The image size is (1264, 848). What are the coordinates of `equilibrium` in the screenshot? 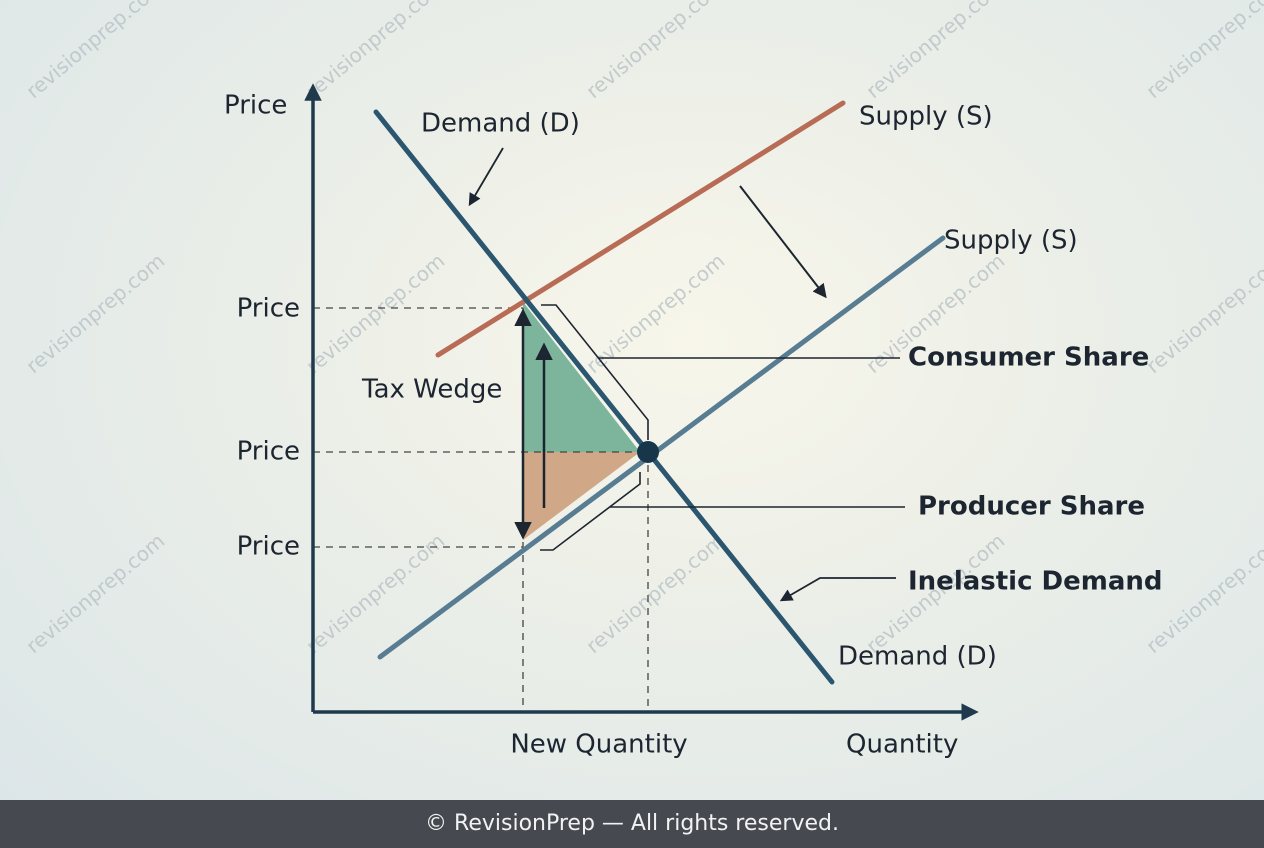 It's located at (648, 452).